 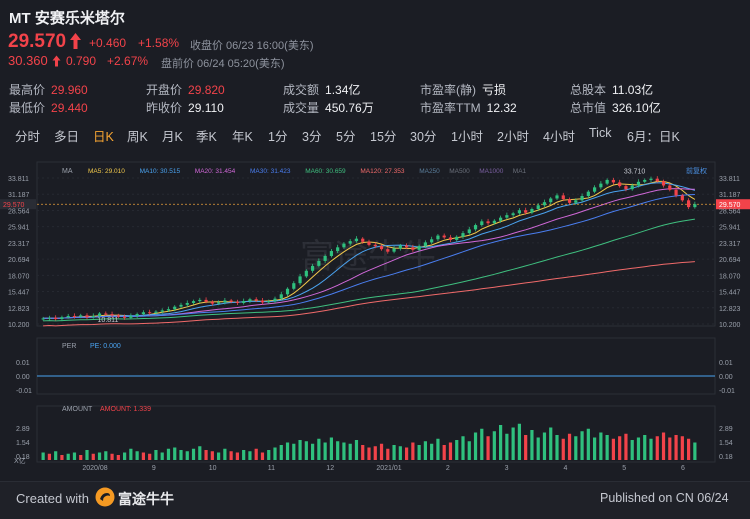 I want to click on per-y-tick-left: 0.00, so click(x=23, y=377).